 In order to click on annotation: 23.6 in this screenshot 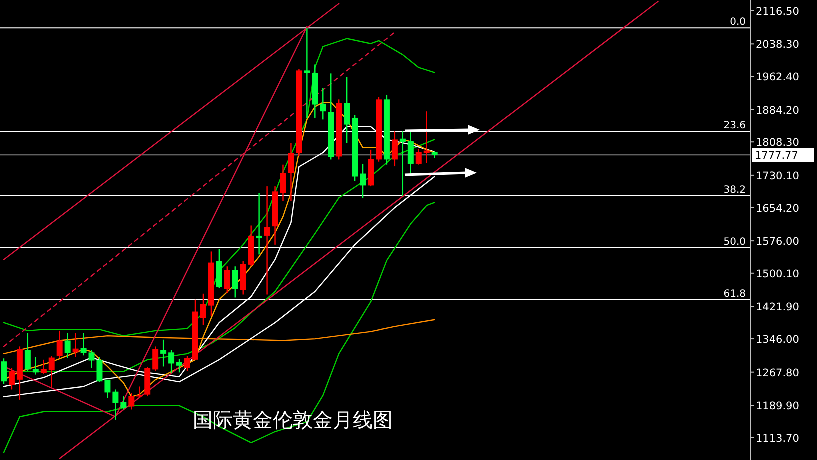, I will do `click(735, 126)`.